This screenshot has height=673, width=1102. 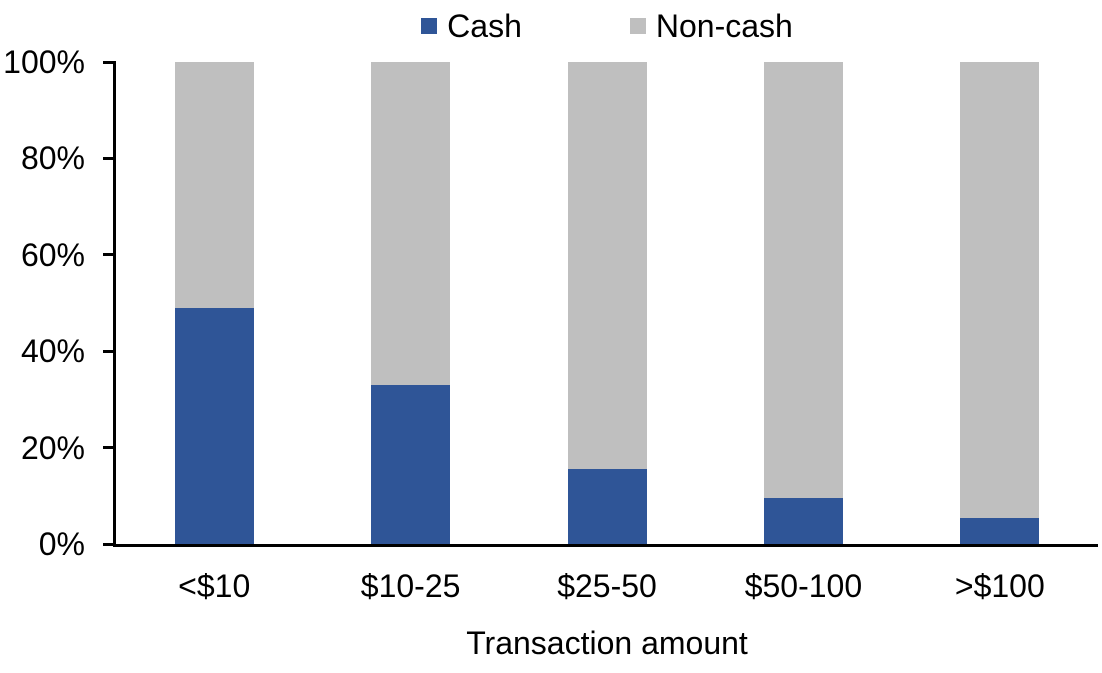 What do you see at coordinates (607, 643) in the screenshot?
I see `x-axis-title: Transaction amount` at bounding box center [607, 643].